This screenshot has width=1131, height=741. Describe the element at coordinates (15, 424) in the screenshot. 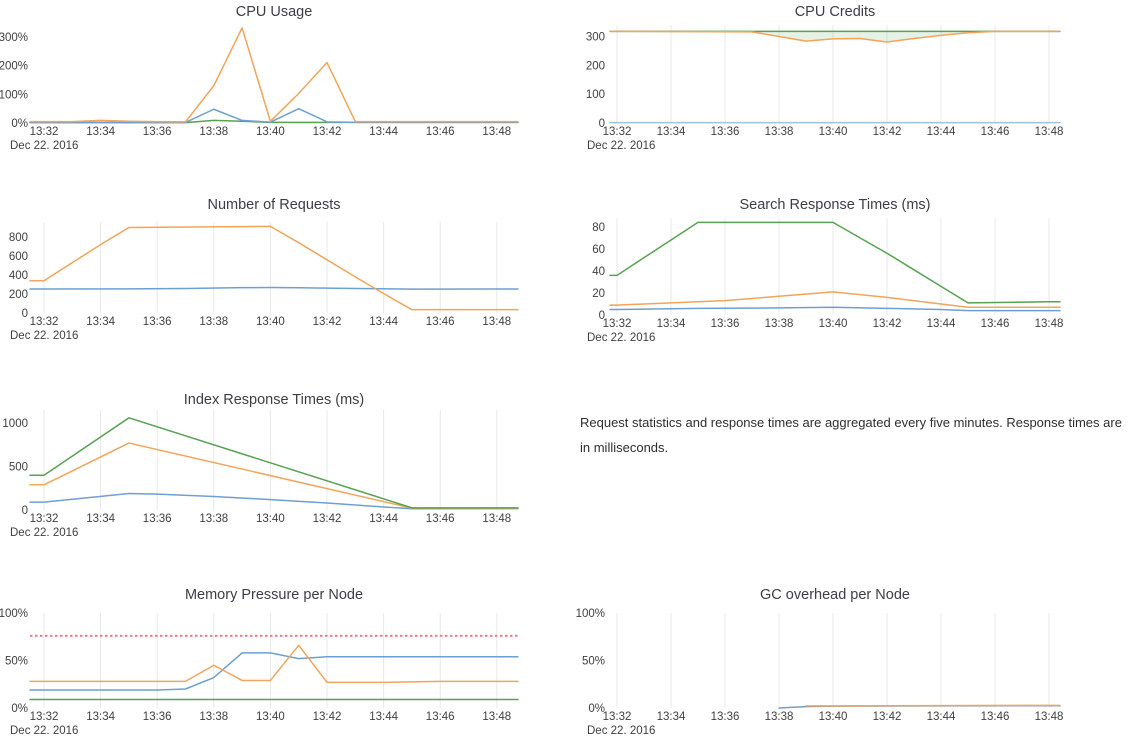

I see `y-tick-label: 1000` at that location.